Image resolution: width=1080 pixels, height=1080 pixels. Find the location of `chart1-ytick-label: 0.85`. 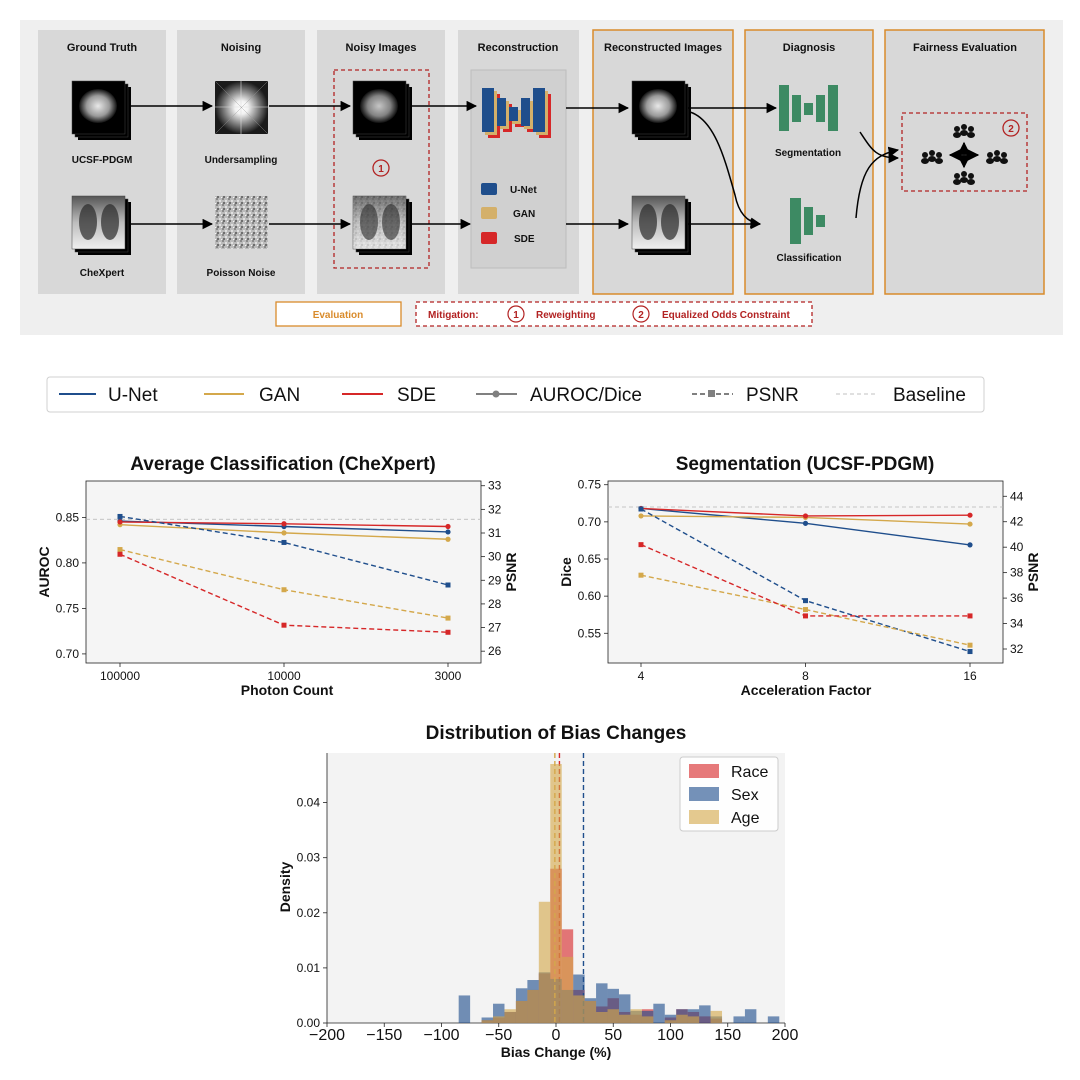

chart1-ytick-label: 0.85 is located at coordinates (68, 517).